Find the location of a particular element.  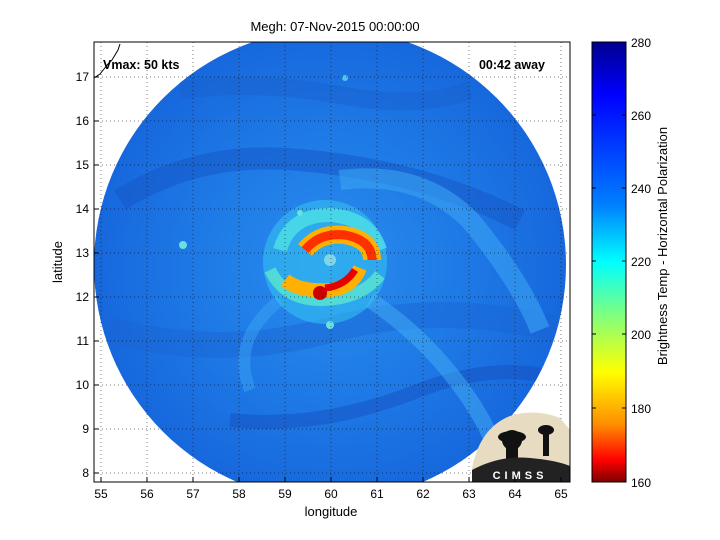

x-tick-label: 60 is located at coordinates (331, 494).